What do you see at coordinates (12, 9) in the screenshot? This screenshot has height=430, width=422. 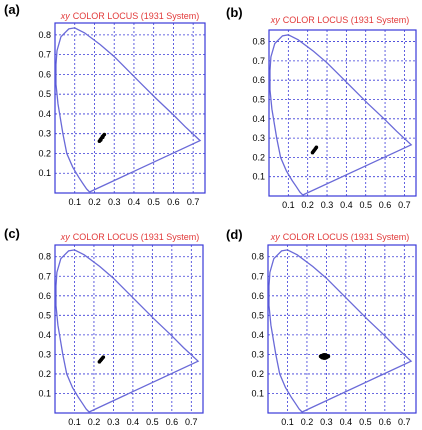 I see `panel-label: (a)` at bounding box center [12, 9].